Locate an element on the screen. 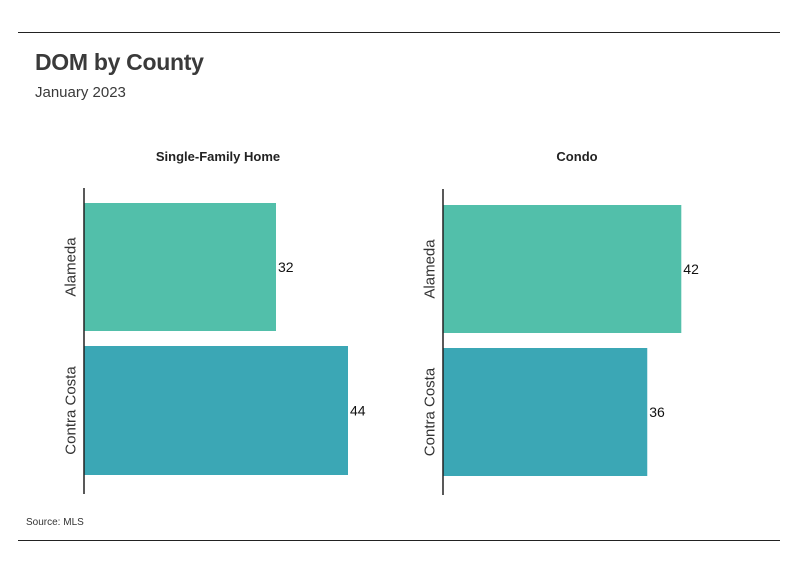 The image size is (799, 575). value-label-contra-costa: 44 is located at coordinates (358, 411).